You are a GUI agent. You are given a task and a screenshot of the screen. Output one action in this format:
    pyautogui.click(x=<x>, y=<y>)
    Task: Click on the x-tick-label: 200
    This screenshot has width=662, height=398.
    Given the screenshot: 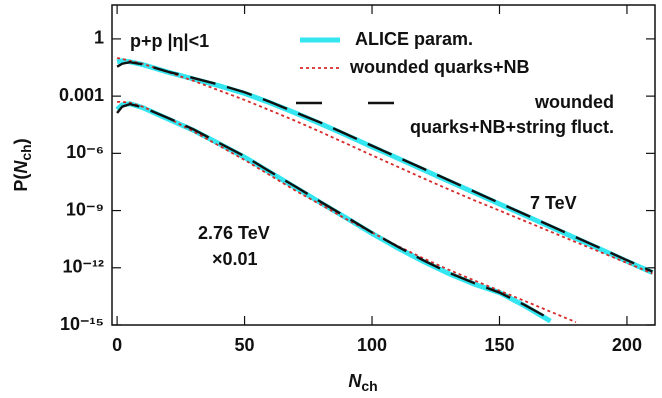 What is the action you would take?
    pyautogui.click(x=627, y=345)
    